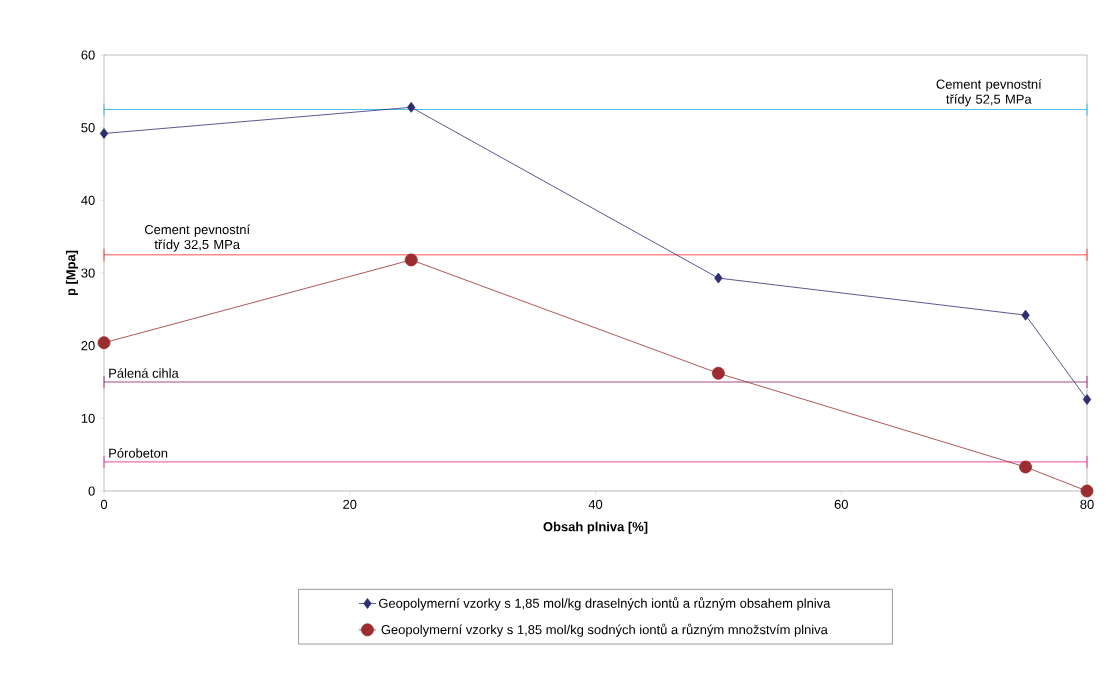  Describe the element at coordinates (144, 373) in the screenshot. I see `ref-line-label: Pálená cihla` at that location.